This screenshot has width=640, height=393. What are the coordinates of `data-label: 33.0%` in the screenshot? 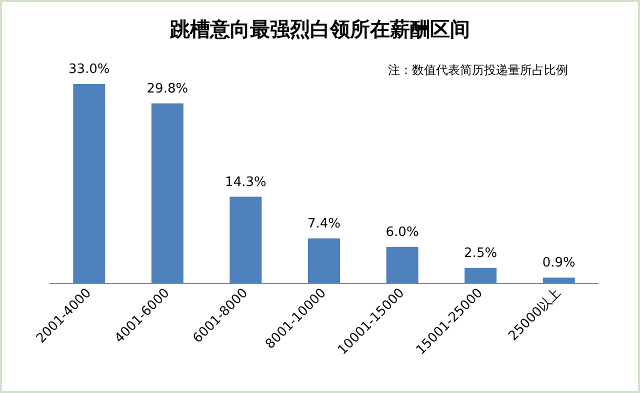 It's located at (89, 70).